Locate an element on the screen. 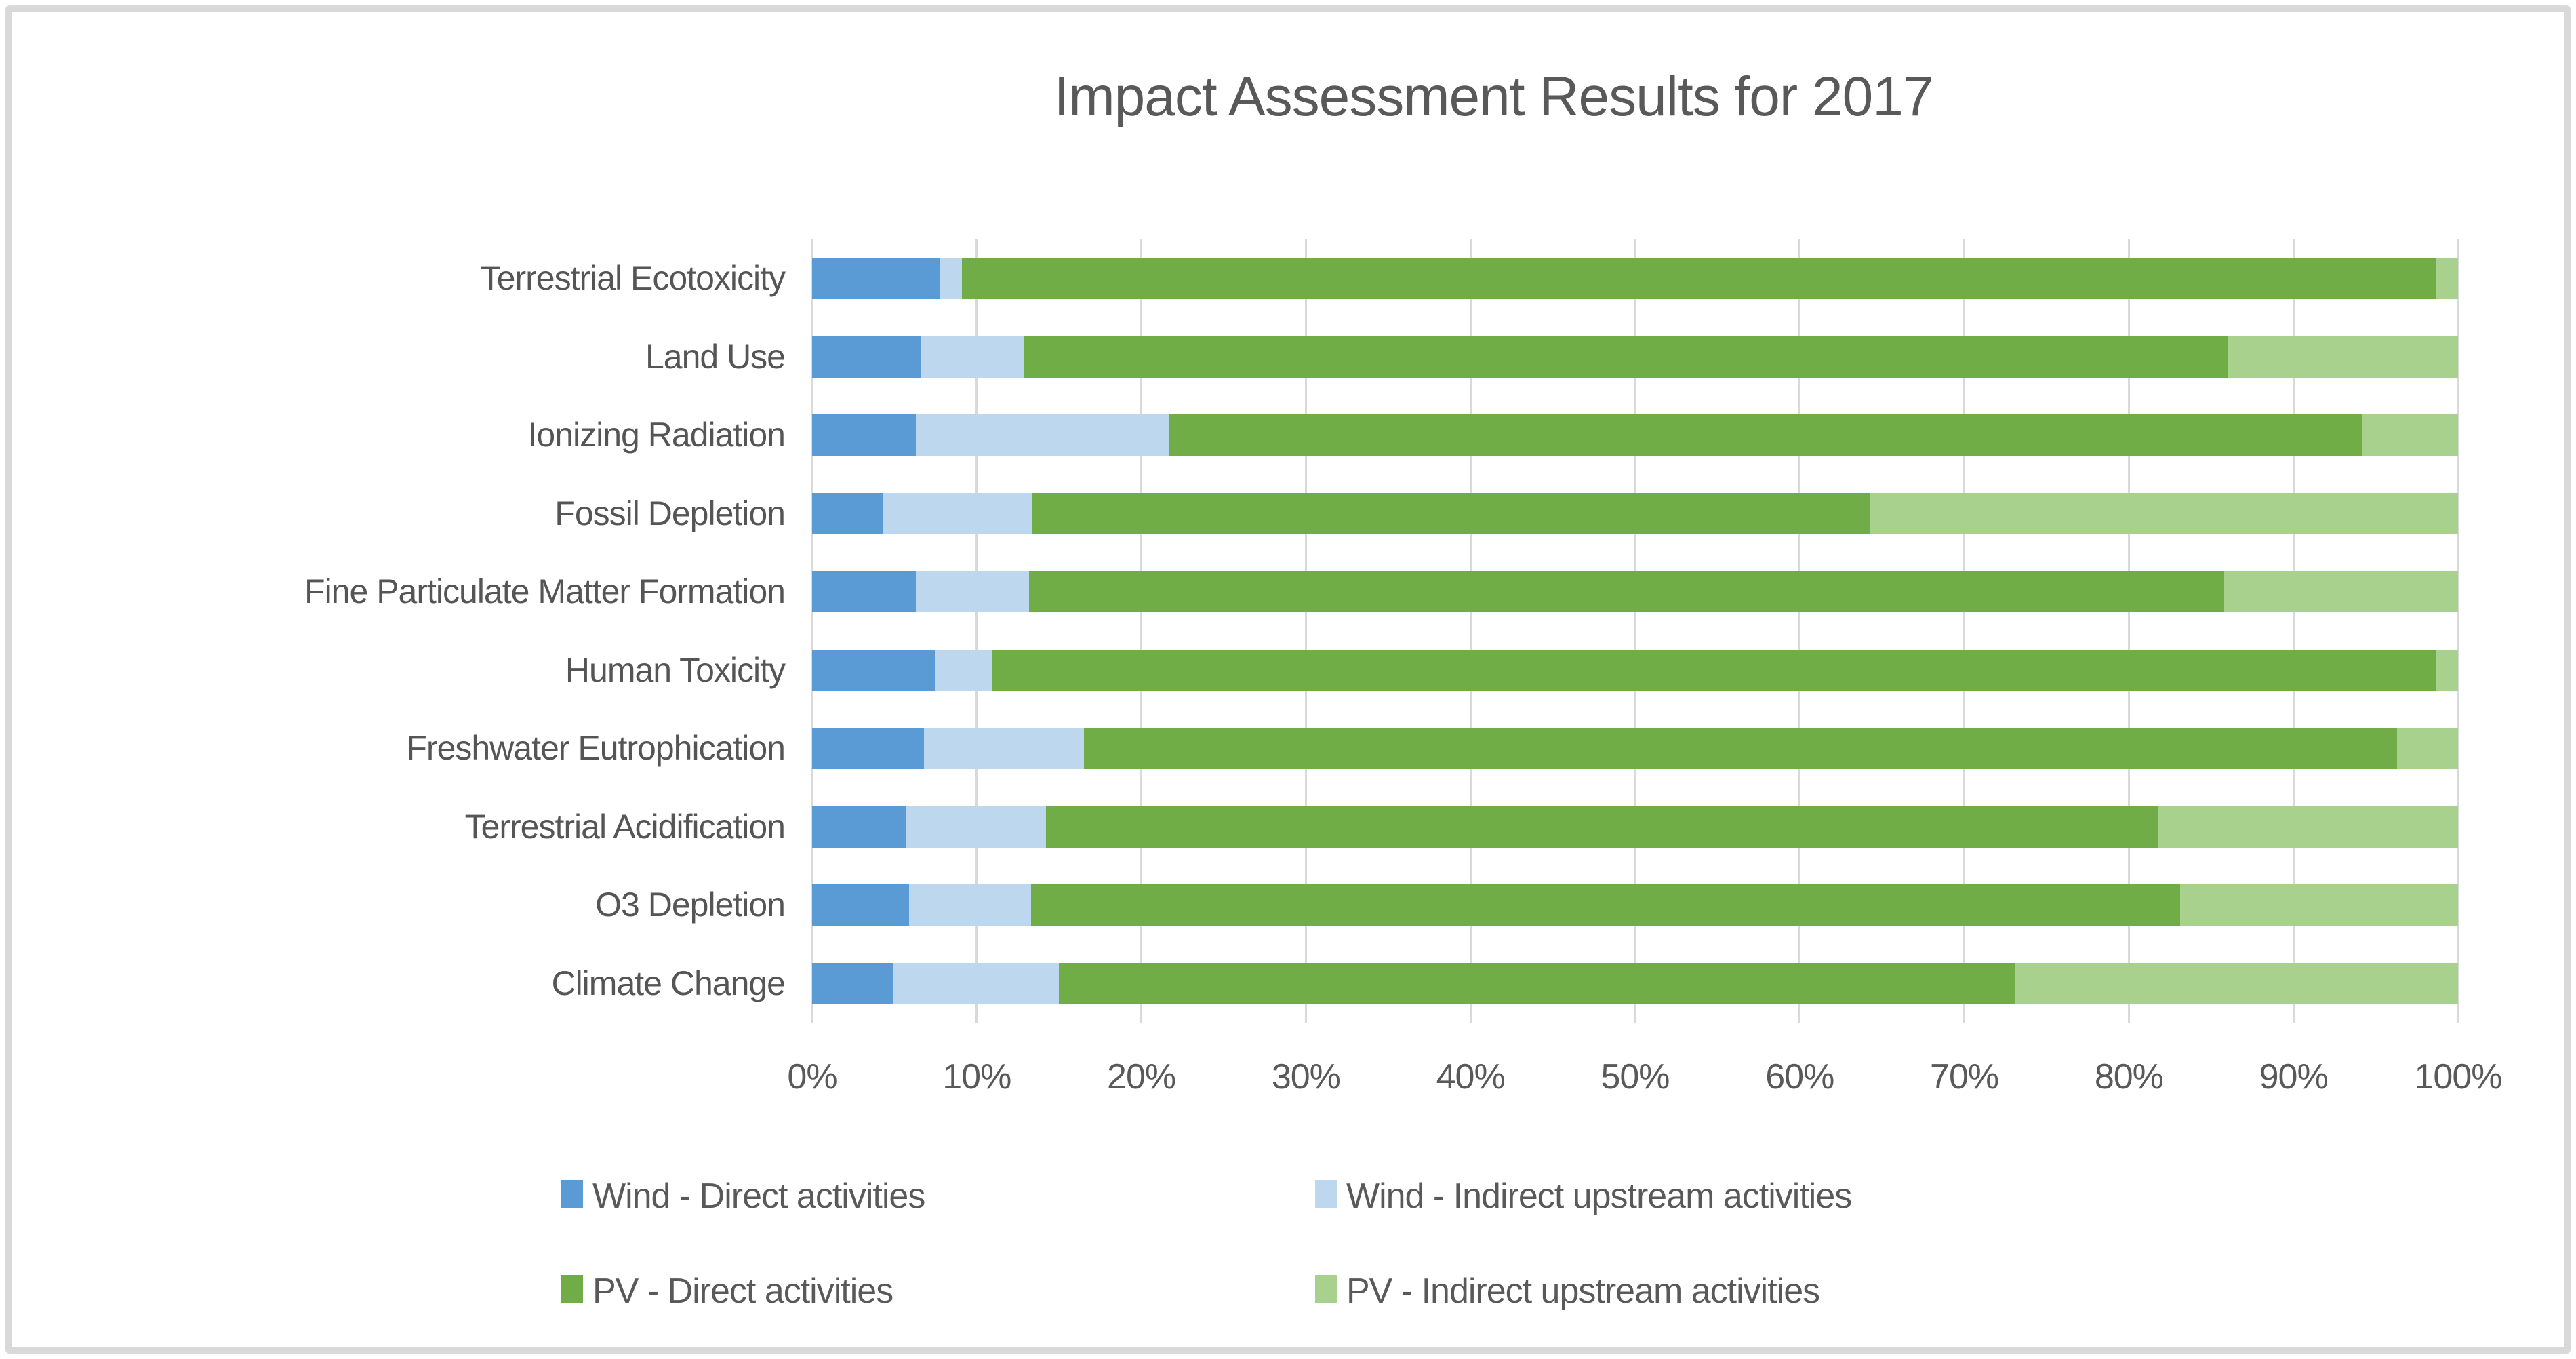  x-tick-label: 80% is located at coordinates (2129, 1077).